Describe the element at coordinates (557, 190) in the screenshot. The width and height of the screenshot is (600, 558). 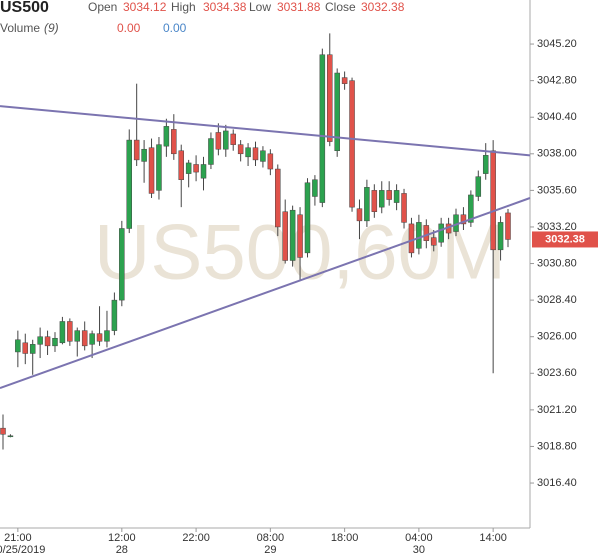
I see `y-tick-label: 3035.60` at that location.